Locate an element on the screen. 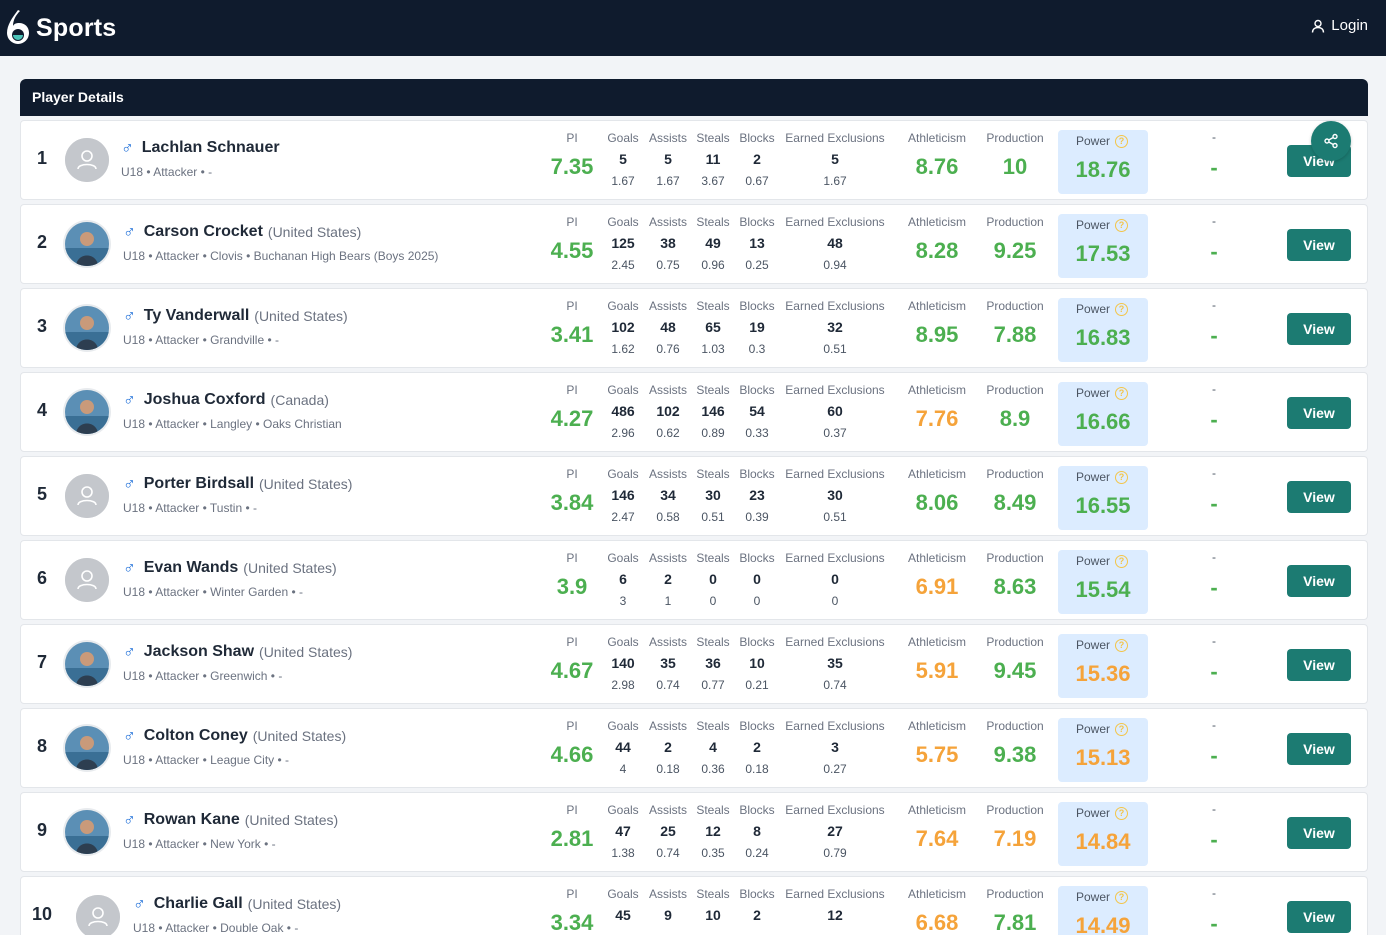 The width and height of the screenshot is (1386, 935). player-name: ♂ Charlie Gall (United States) is located at coordinates (237, 904).